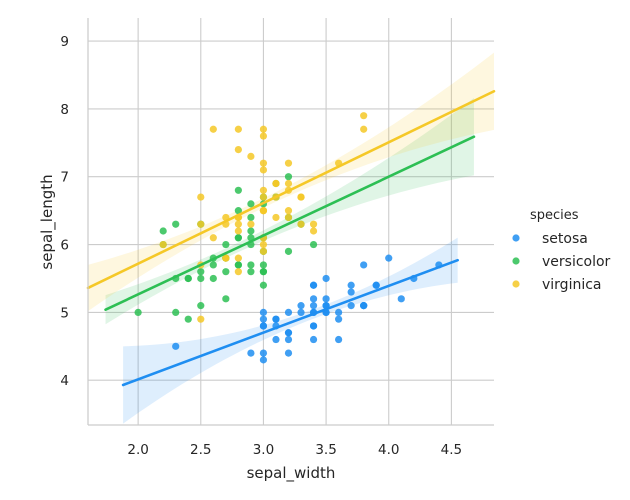 This screenshot has width=630, height=500. I want to click on x-tick-label: 3.5, so click(325, 450).